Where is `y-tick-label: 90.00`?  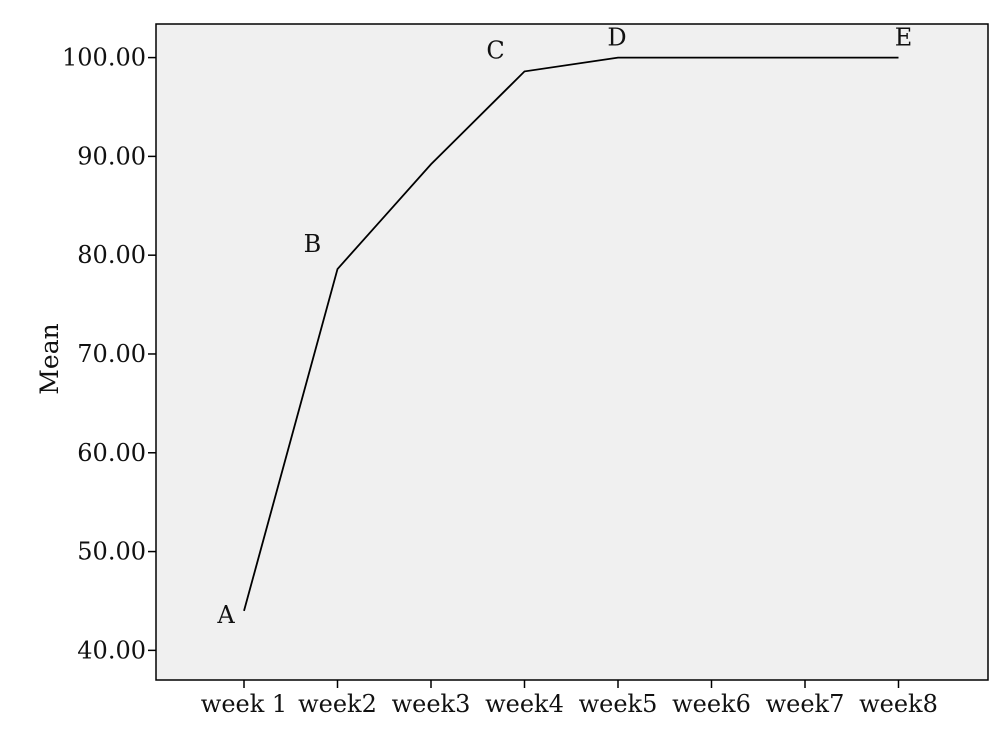
y-tick-label: 90.00 is located at coordinates (111, 156).